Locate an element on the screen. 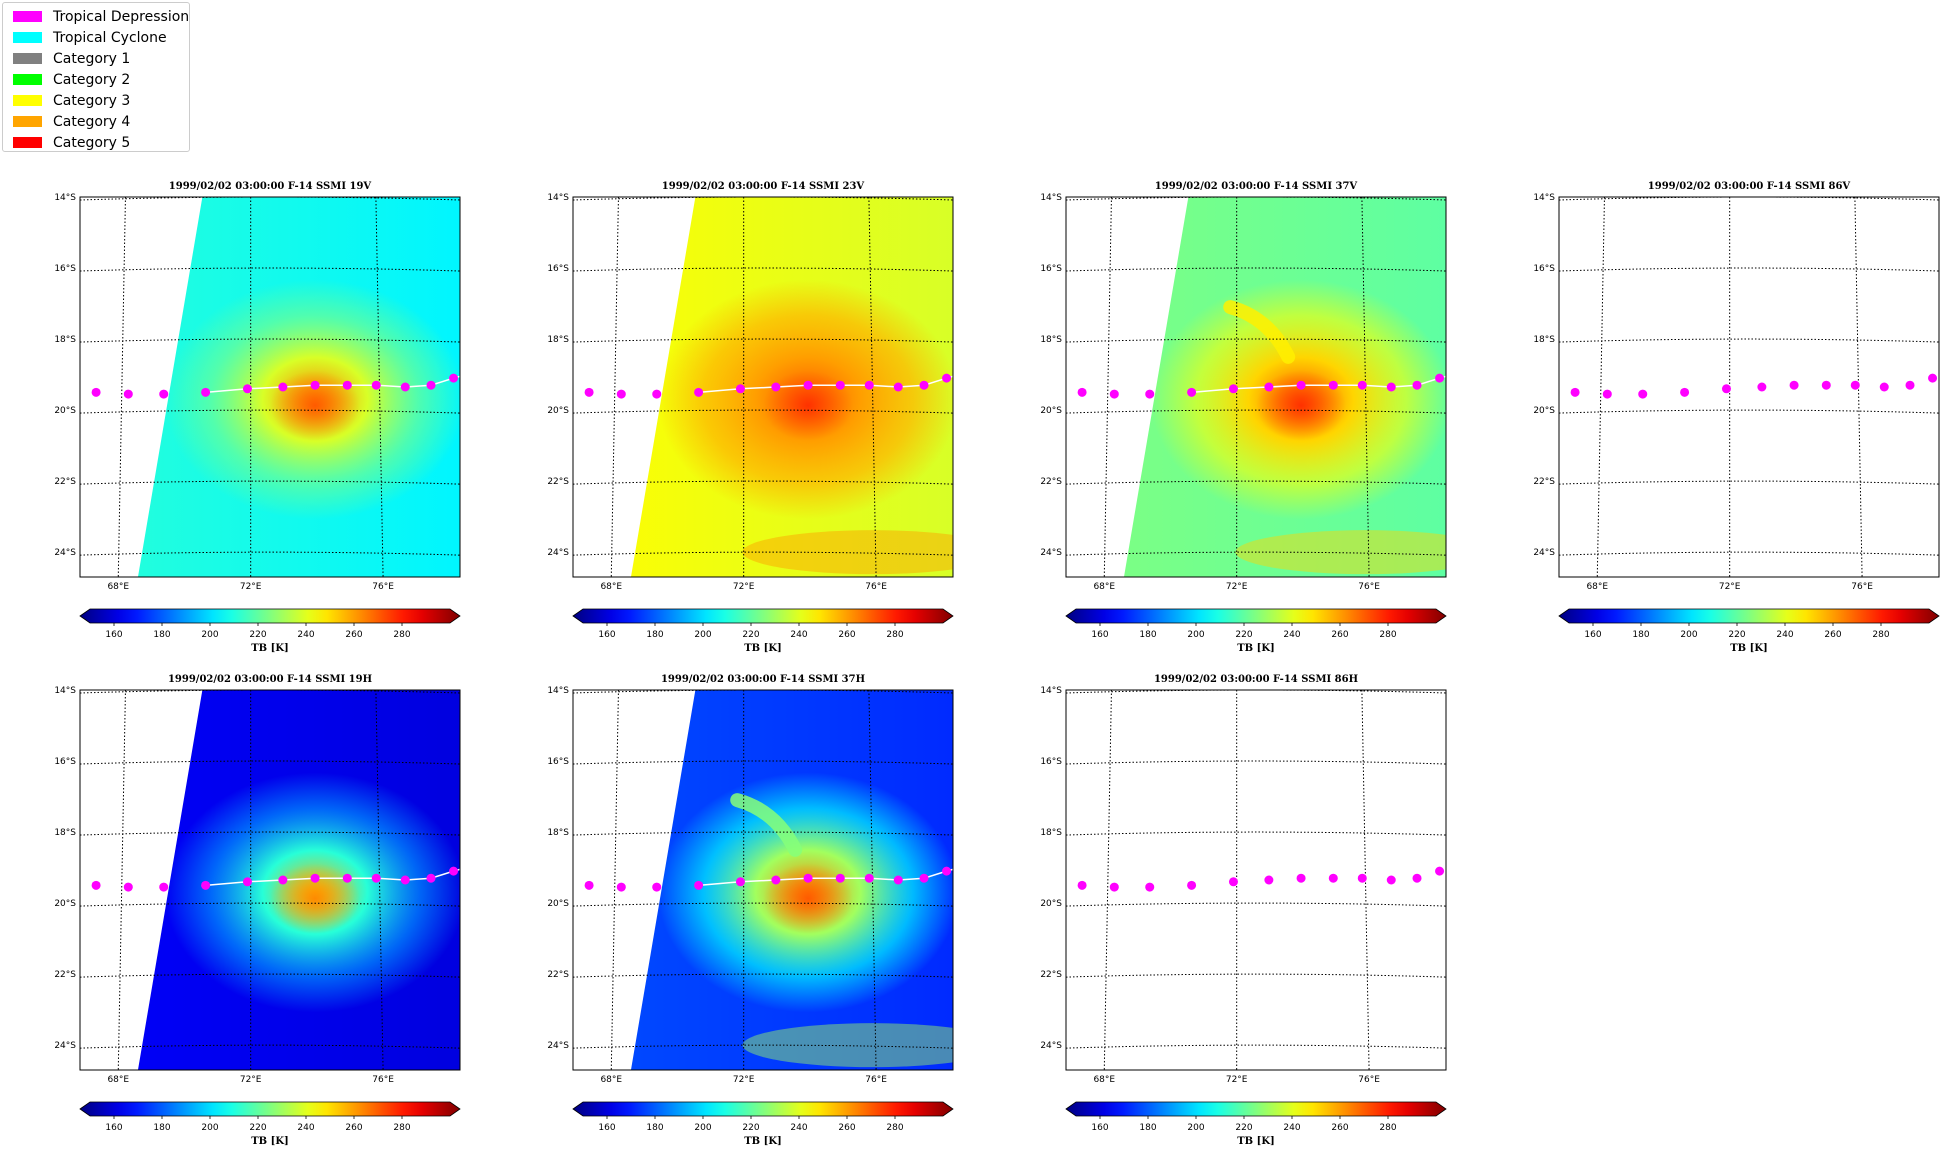 The width and height of the screenshot is (1946, 1162). lon-tick-label: 68°E is located at coordinates (118, 1080).